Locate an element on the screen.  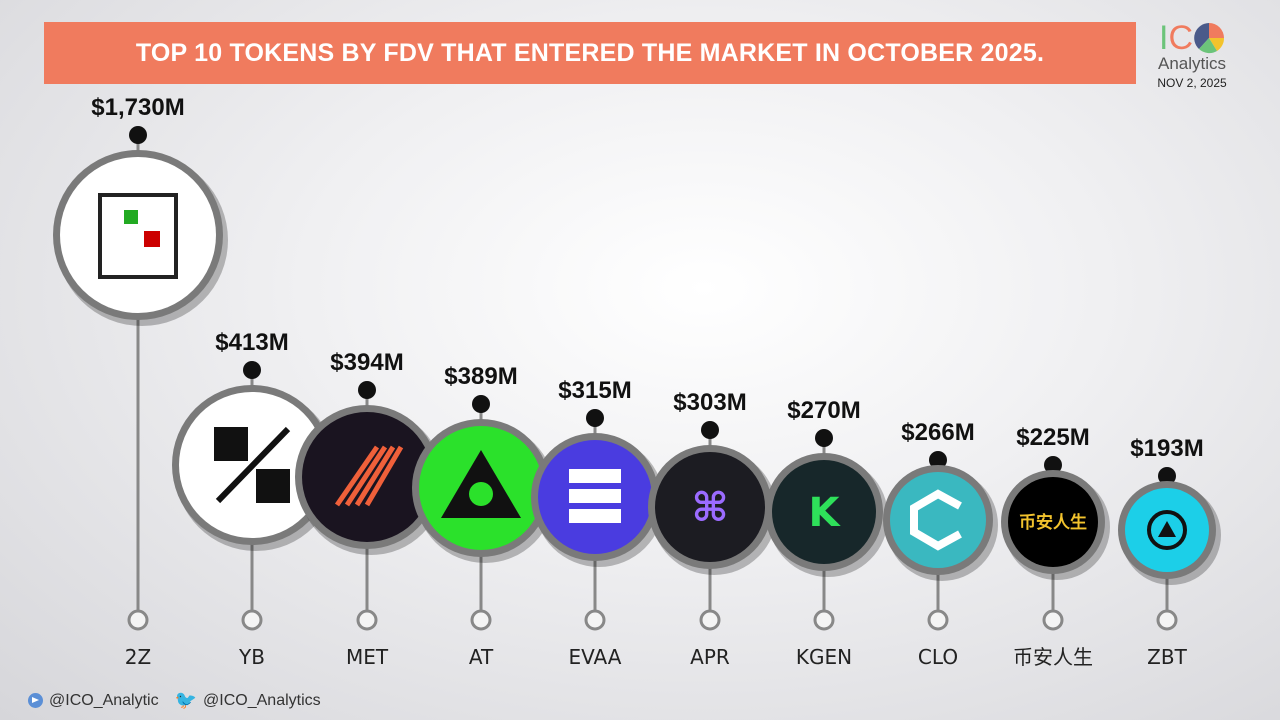
telegram-handle: @ICO_Analytic is located at coordinates (104, 700).